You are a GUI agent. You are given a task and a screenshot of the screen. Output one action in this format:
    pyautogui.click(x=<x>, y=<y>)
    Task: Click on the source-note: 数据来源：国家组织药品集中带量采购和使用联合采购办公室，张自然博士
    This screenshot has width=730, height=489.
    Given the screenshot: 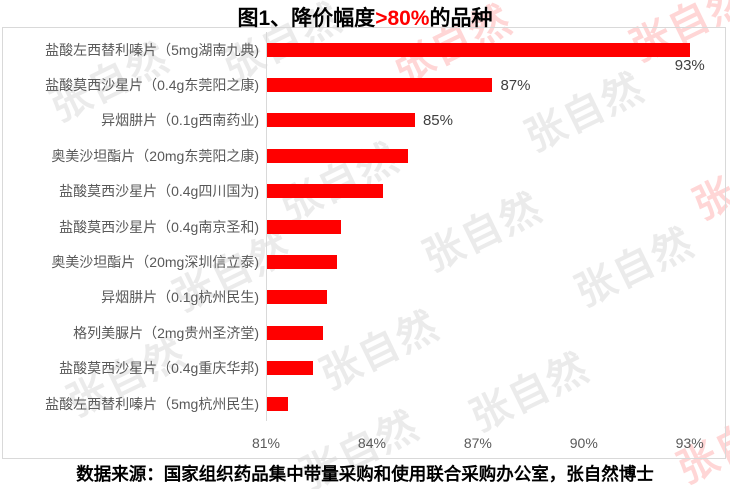 What is the action you would take?
    pyautogui.click(x=365, y=474)
    